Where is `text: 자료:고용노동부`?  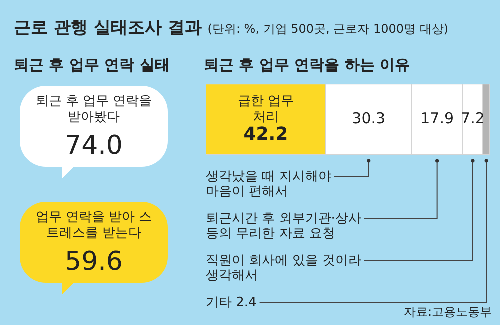
text: 자료:고용노동부 is located at coordinates (448, 312).